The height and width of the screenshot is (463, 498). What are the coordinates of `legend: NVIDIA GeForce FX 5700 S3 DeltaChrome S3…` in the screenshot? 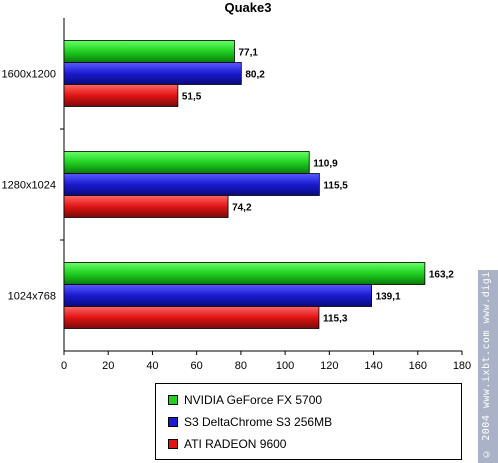 It's located at (308, 421).